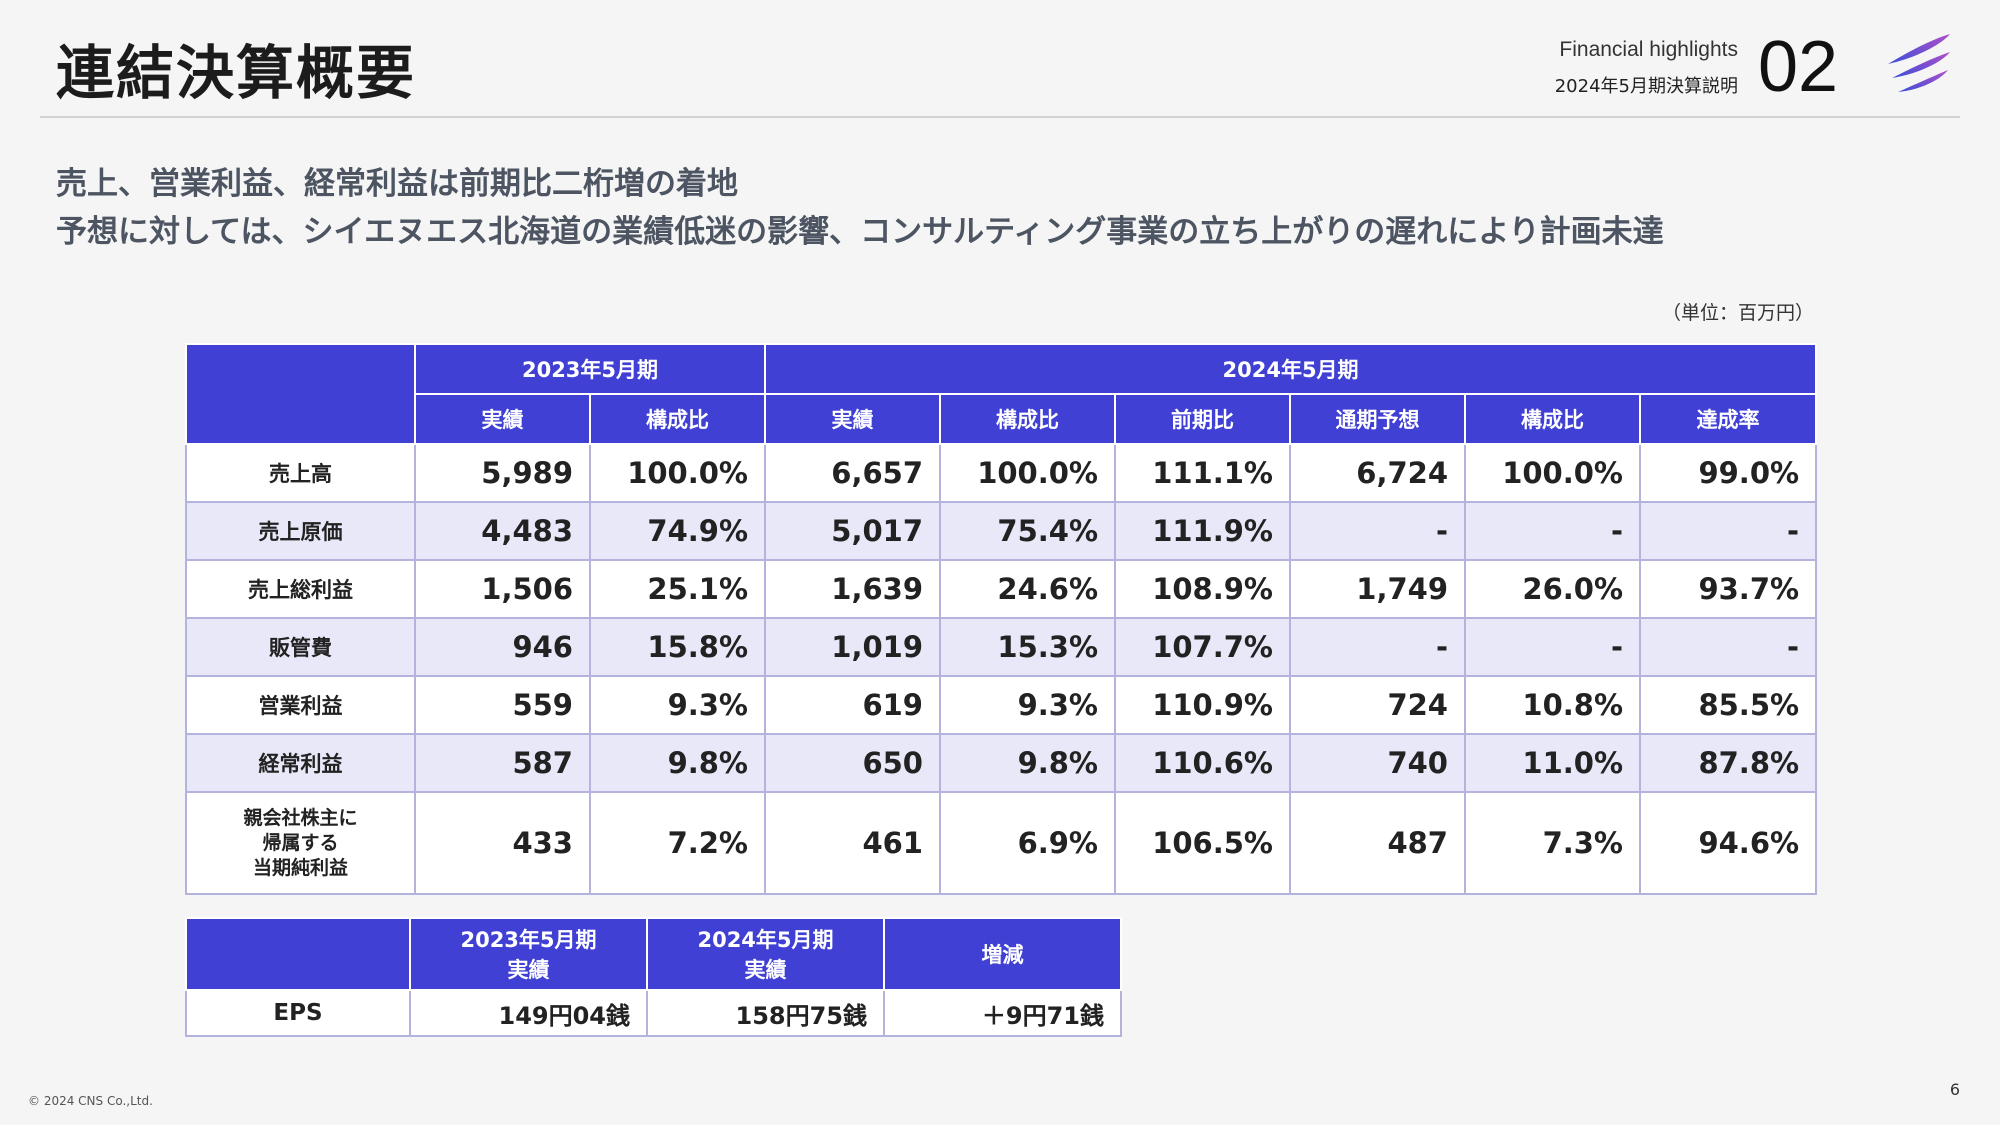 The image size is (2000, 1125). I want to click on table-cell: 111.1%, so click(1202, 473).